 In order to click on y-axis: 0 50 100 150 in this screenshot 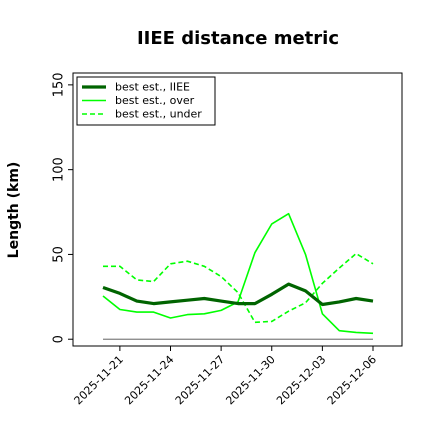, I will do `click(62, 207)`.